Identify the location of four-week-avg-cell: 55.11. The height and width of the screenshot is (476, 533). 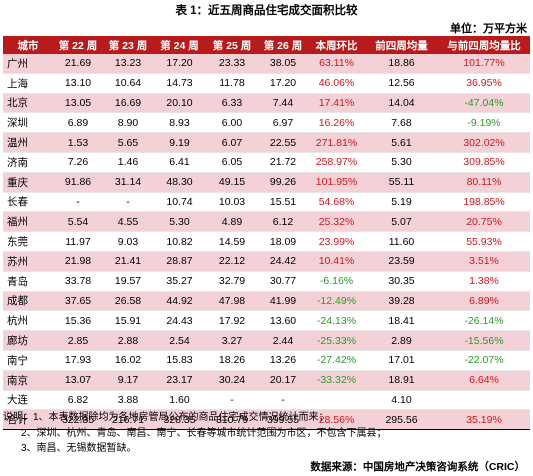
(401, 182).